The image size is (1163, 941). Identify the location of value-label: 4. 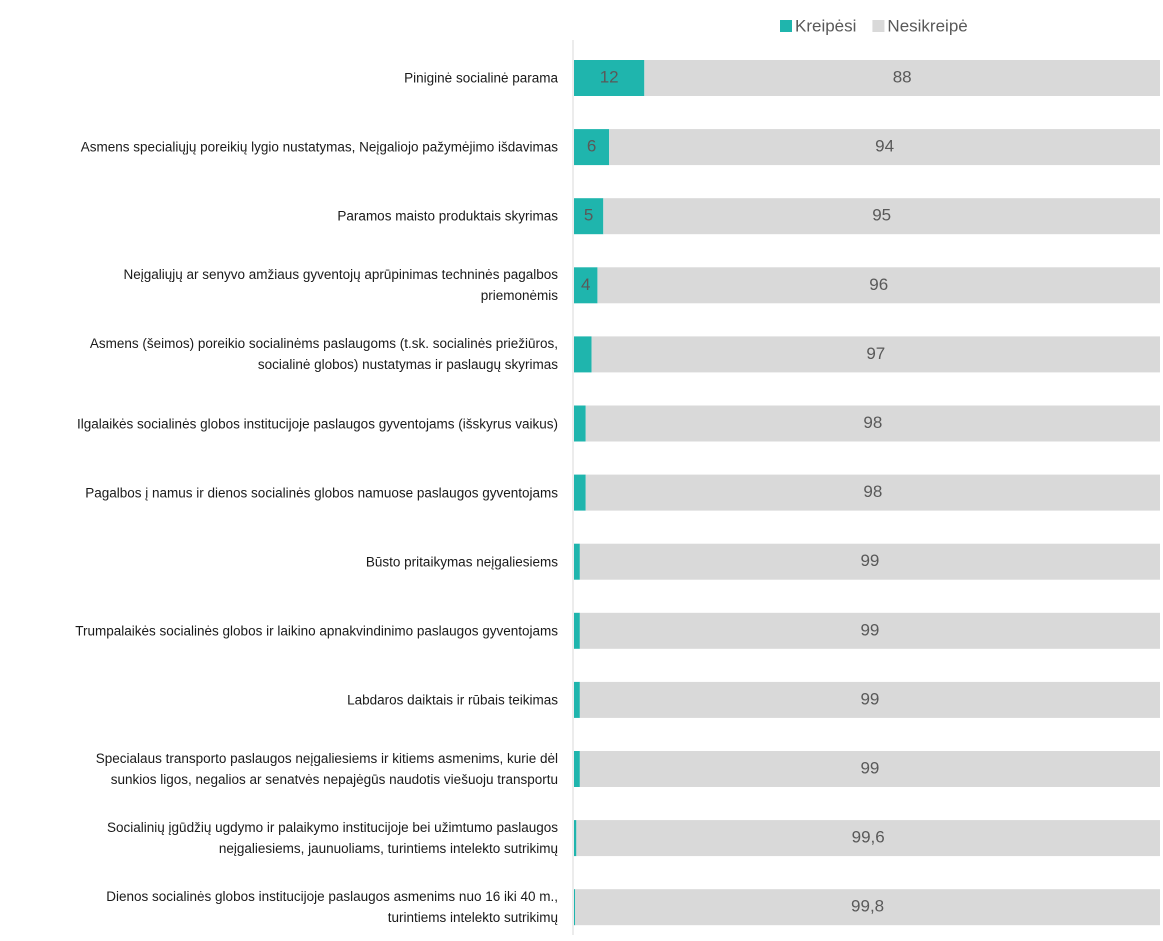
(585, 284).